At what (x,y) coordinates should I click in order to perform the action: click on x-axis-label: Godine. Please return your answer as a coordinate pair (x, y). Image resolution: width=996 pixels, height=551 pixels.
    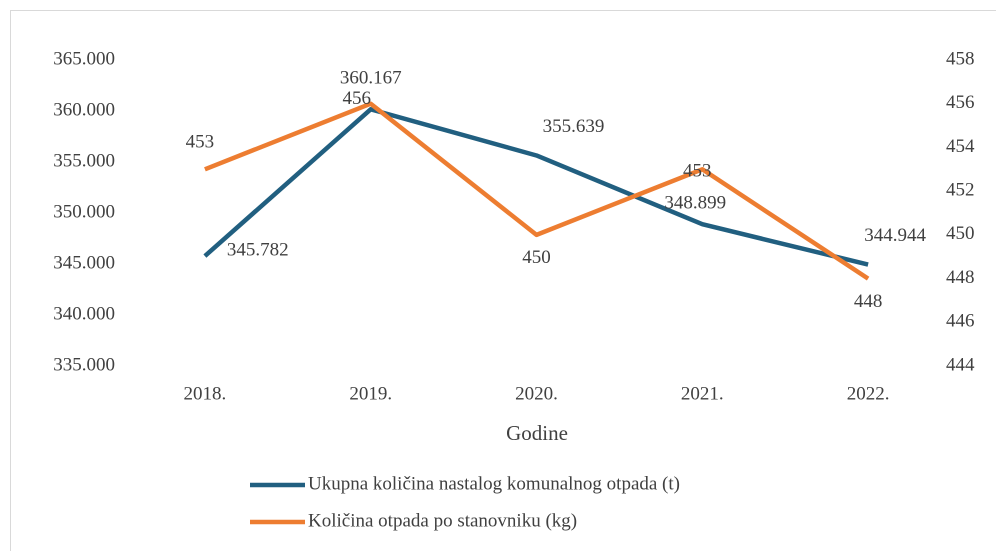
    Looking at the image, I should click on (537, 433).